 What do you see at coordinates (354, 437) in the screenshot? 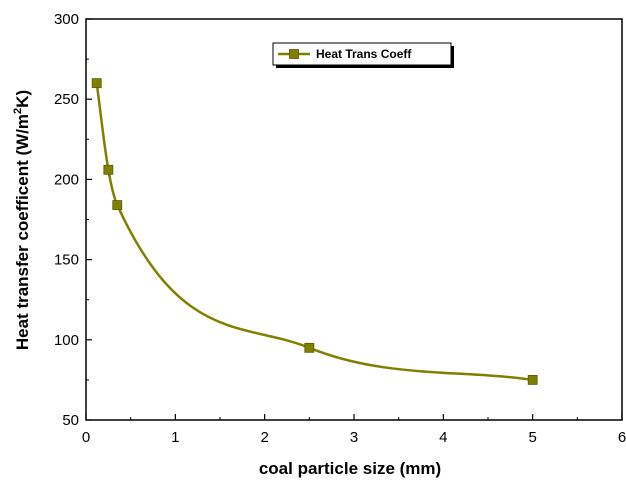
I see `x-tick-label: 3` at bounding box center [354, 437].